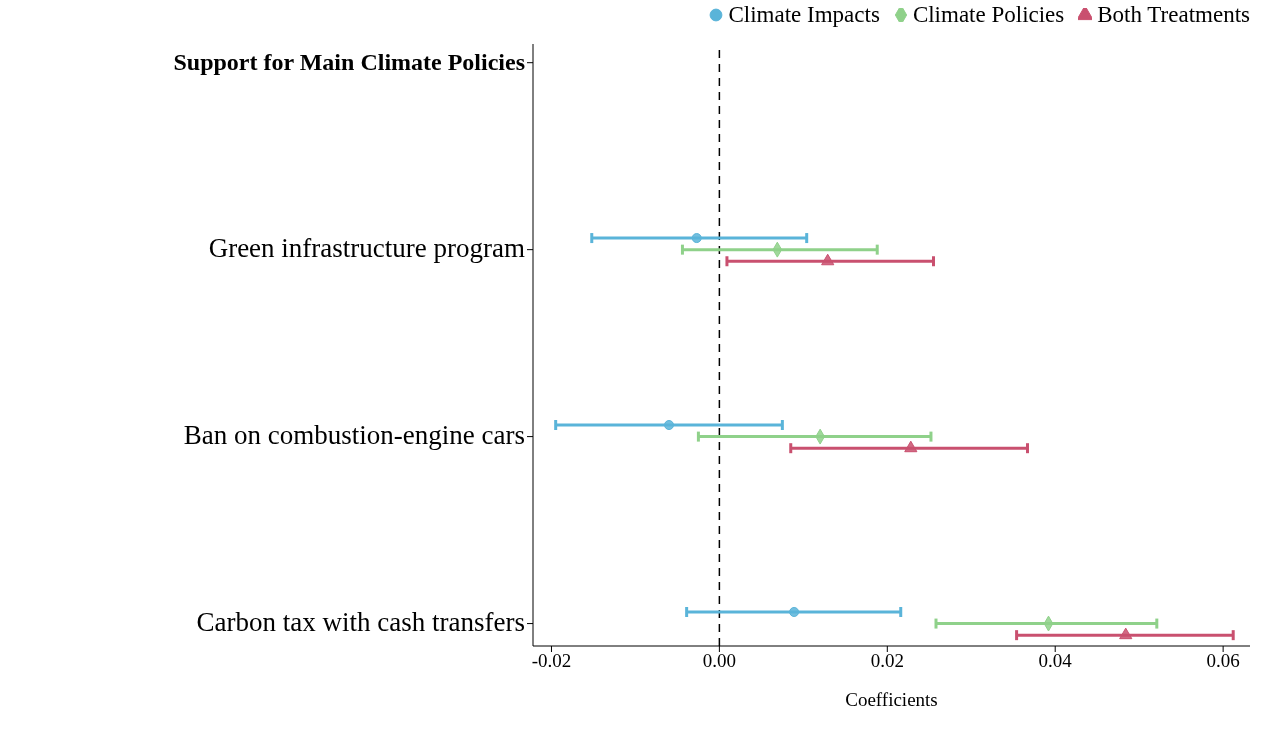  Describe the element at coordinates (891, 699) in the screenshot. I see `x-axis-title: Coefficients` at that location.